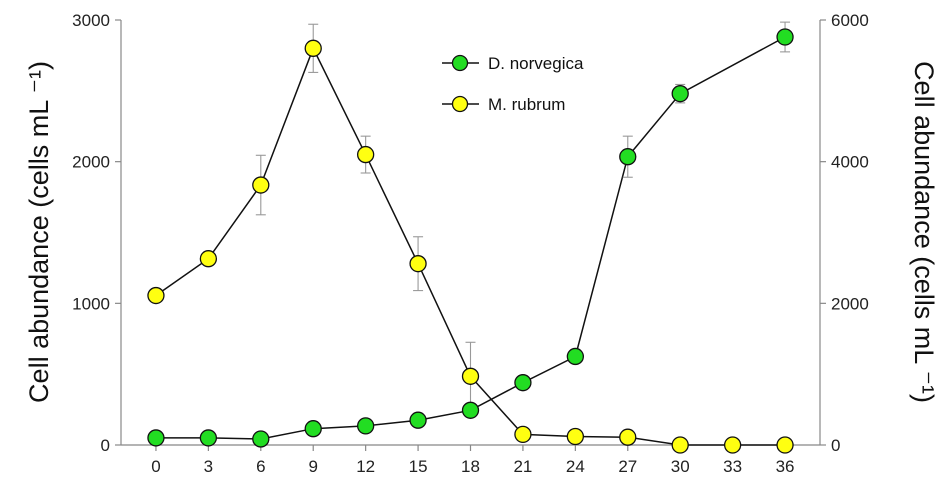 The image size is (950, 485). What do you see at coordinates (627, 466) in the screenshot?
I see `x-tick-label: 27` at bounding box center [627, 466].